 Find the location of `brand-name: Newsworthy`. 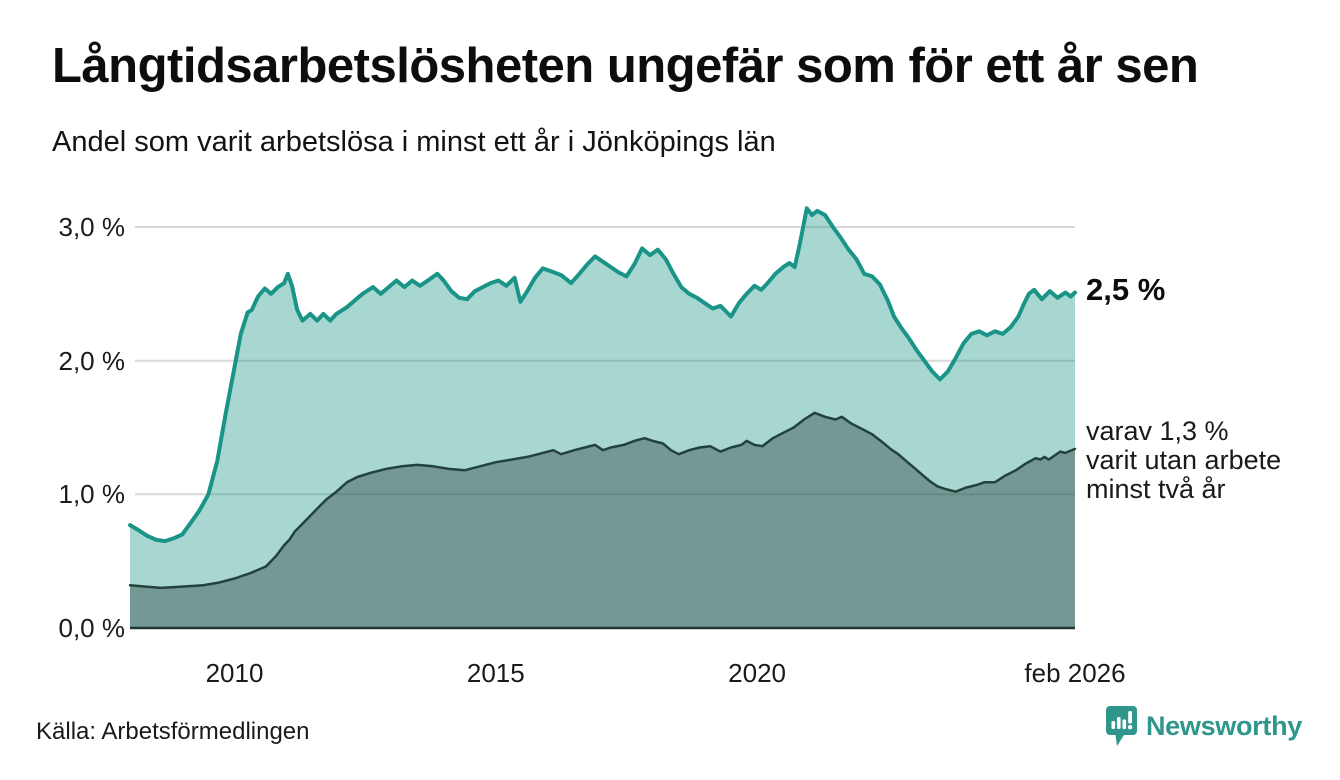

brand-name: Newsworthy is located at coordinates (1223, 725).